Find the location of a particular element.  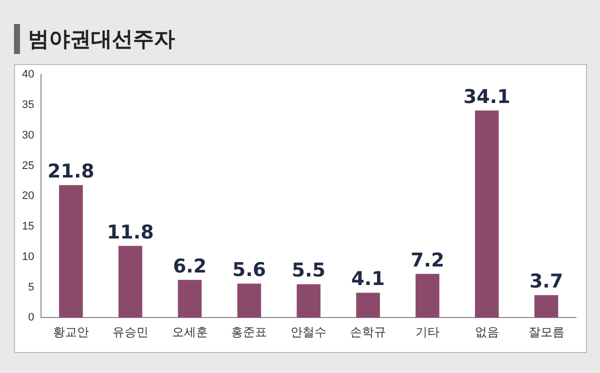

x-tick-label: 황교안 is located at coordinates (70, 331).